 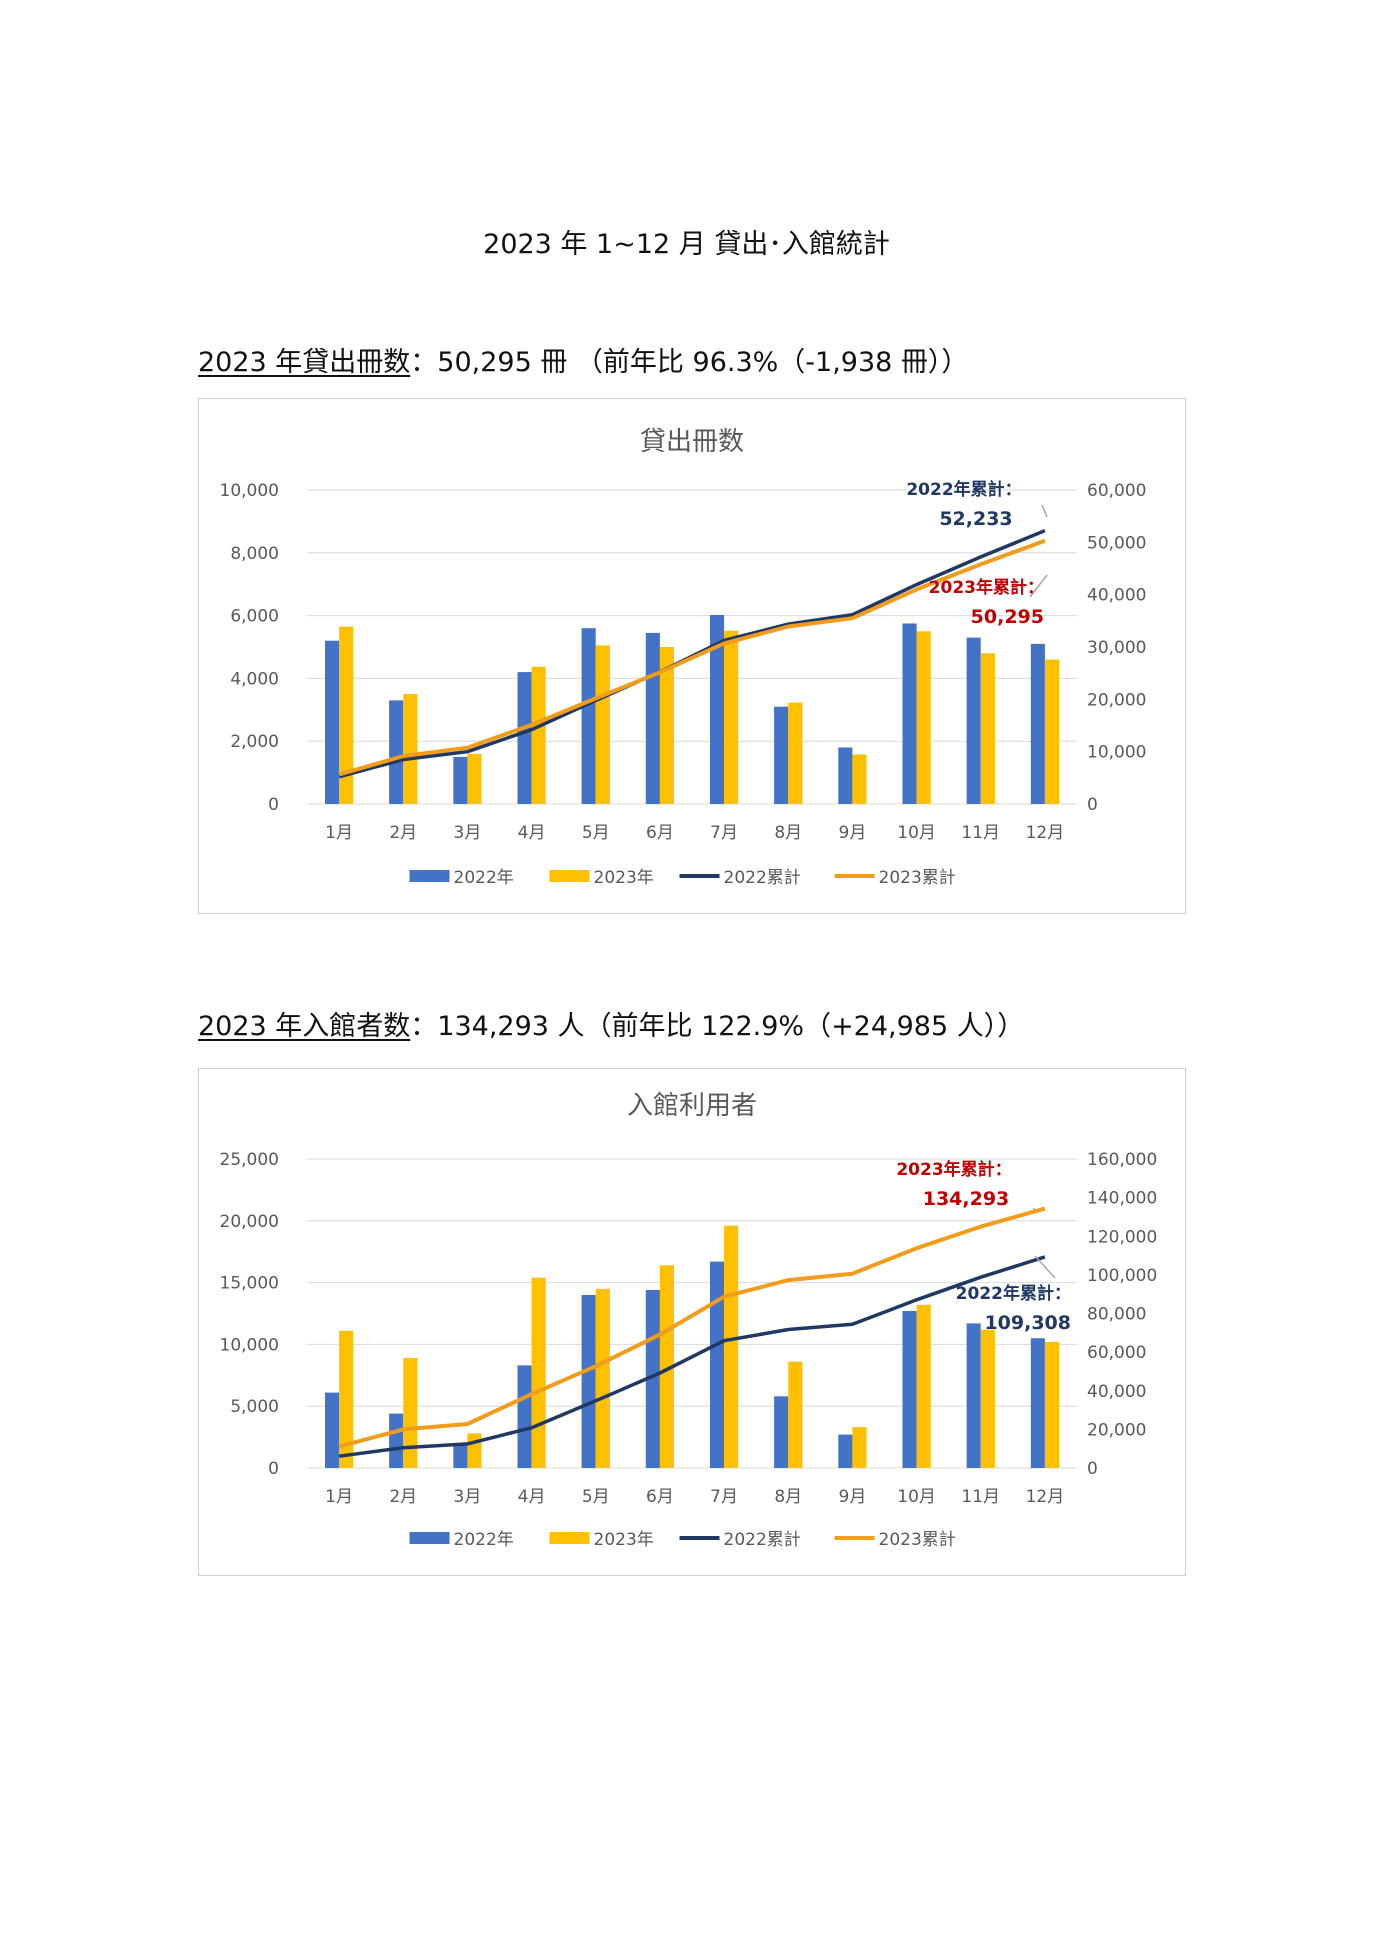 I want to click on x-tick: 9月, so click(x=853, y=833).